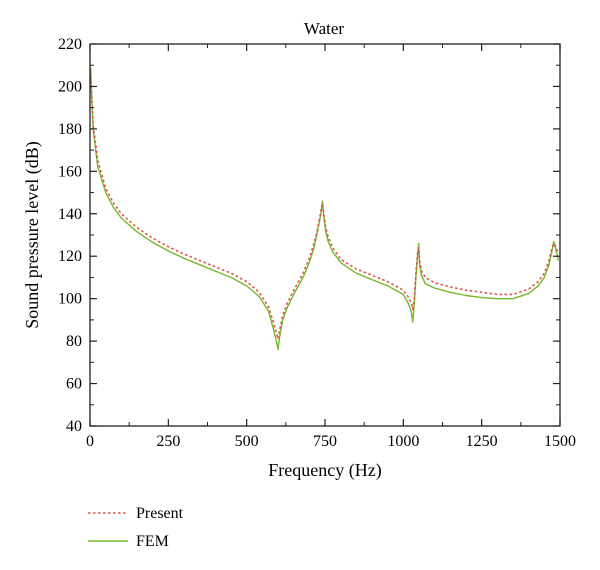 The image size is (600, 570). Describe the element at coordinates (32, 234) in the screenshot. I see `y-axis-title: Sound pressure level (dB)` at that location.